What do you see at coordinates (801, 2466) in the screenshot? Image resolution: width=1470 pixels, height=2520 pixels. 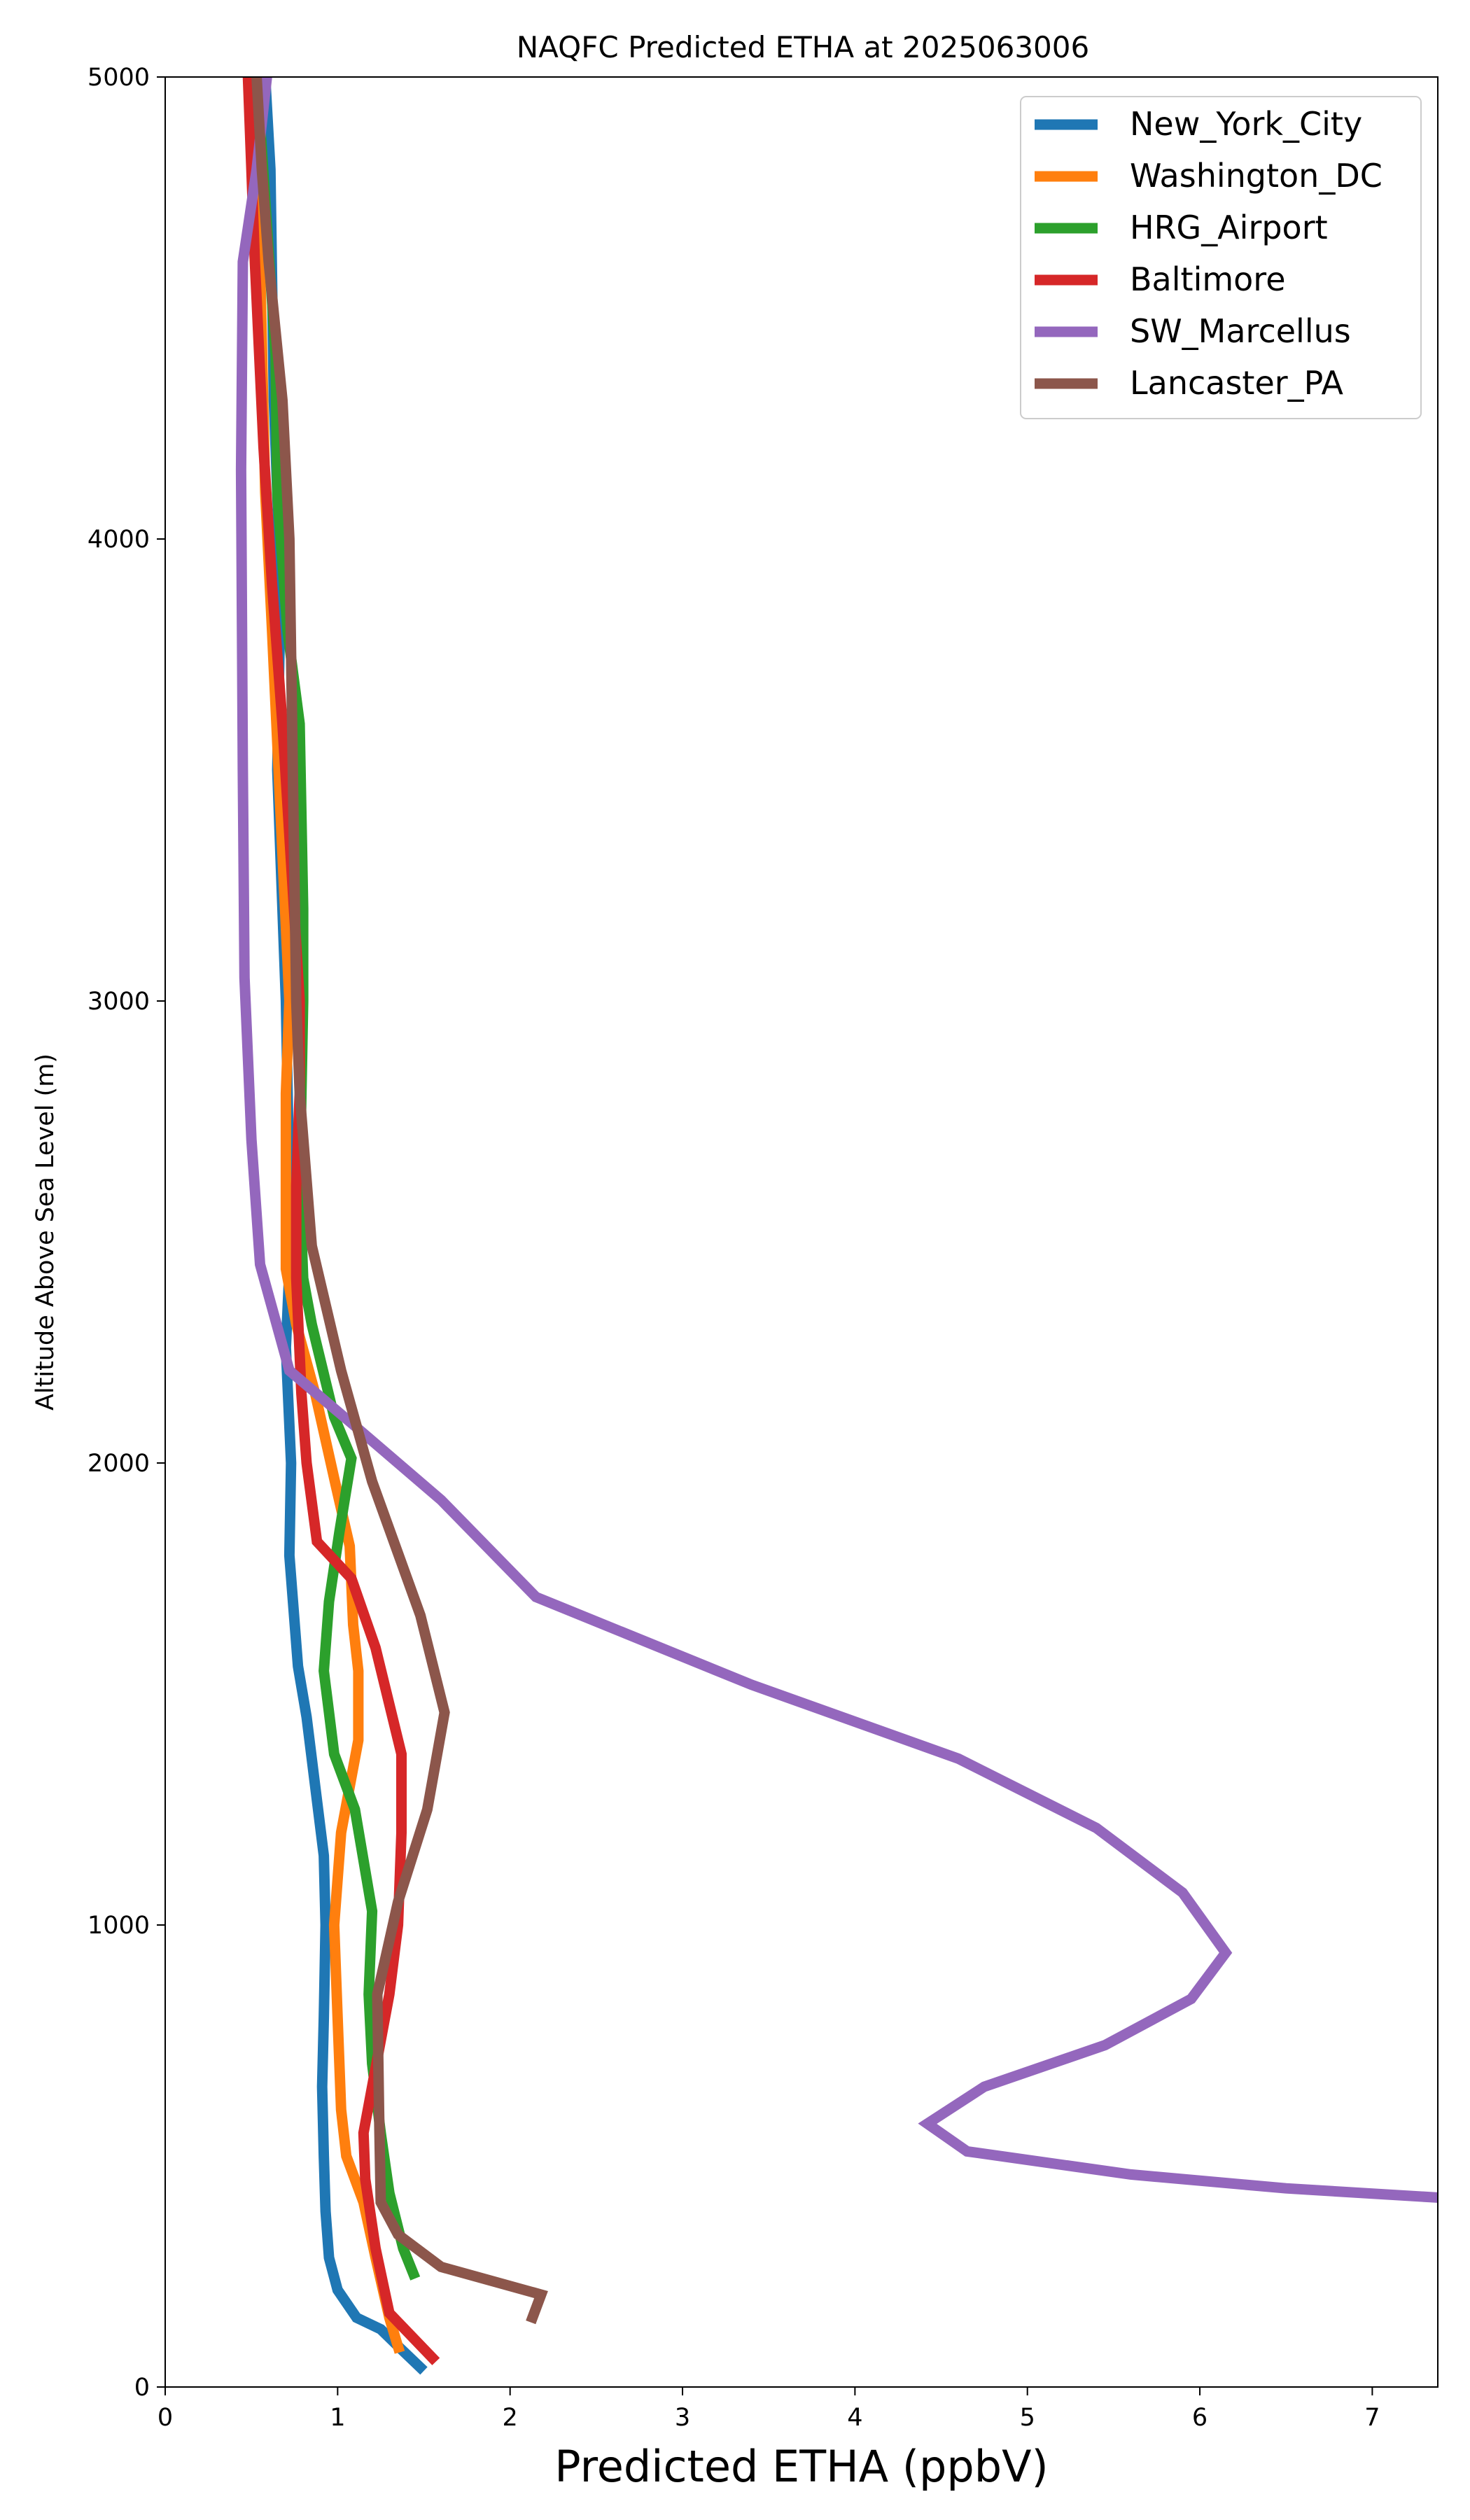 I see `x-axis-label: Predicted ETHA (ppbV)` at bounding box center [801, 2466].